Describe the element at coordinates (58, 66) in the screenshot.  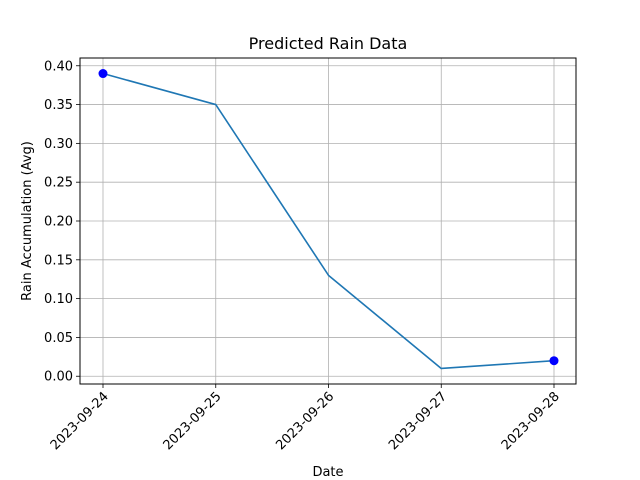
I see `y-tick-label: 0.40` at that location.